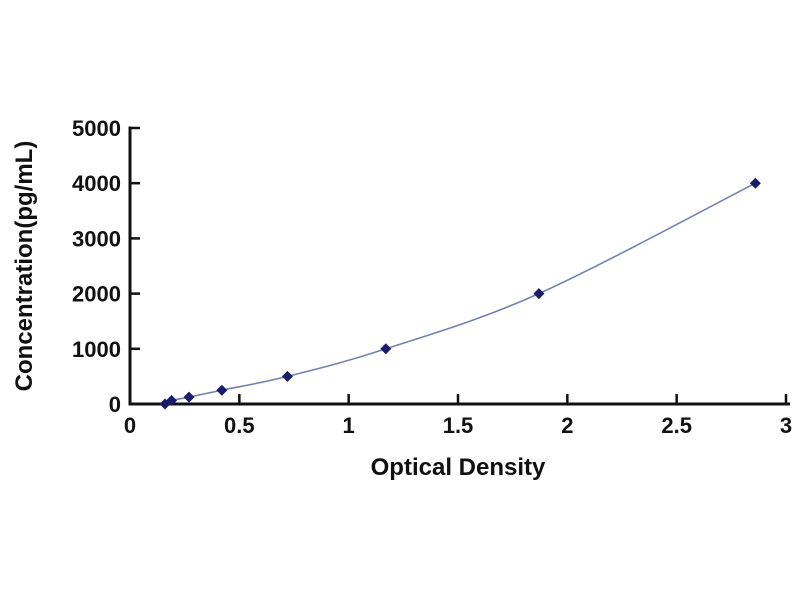  What do you see at coordinates (130, 425) in the screenshot?
I see `x-tick-label: 0` at bounding box center [130, 425].